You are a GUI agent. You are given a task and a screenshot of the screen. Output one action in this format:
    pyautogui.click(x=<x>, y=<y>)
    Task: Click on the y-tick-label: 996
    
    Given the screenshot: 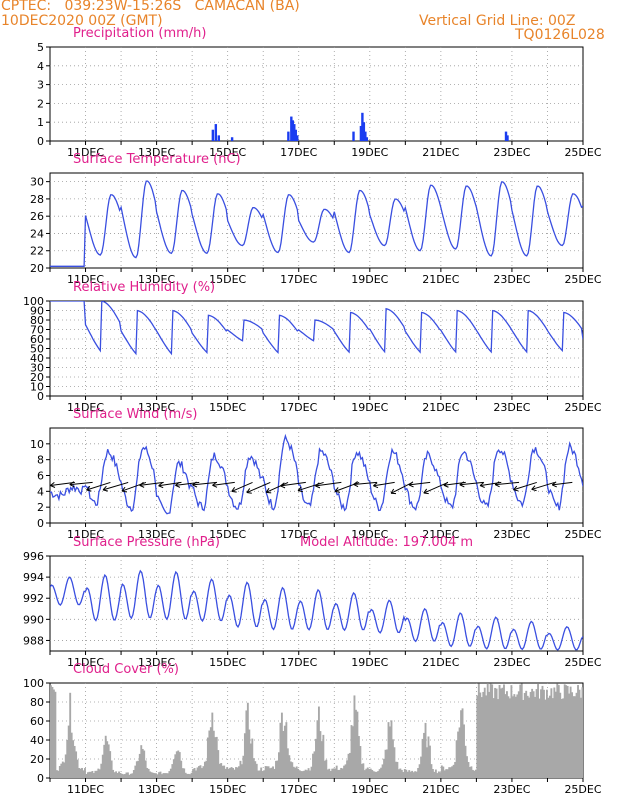 What is the action you would take?
    pyautogui.click(x=33, y=556)
    